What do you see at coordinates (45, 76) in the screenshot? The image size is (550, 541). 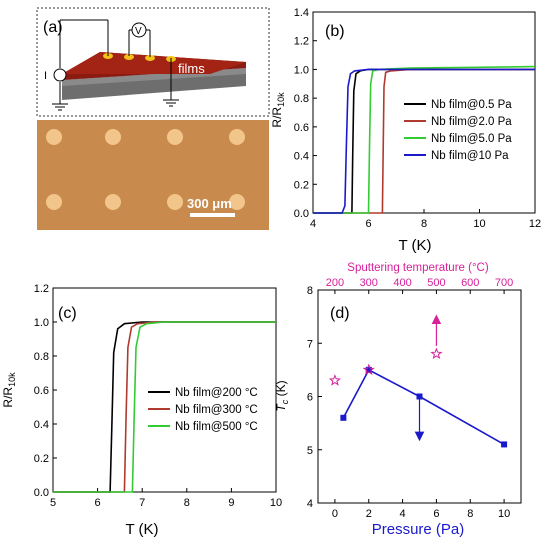 I see `current-label: I` at bounding box center [45, 76].